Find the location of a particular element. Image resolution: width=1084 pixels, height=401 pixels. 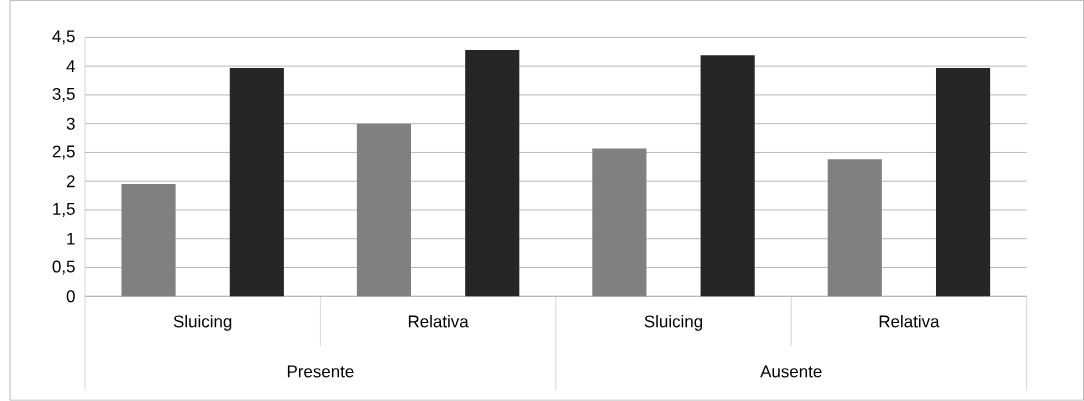

y-tick-label: 0 is located at coordinates (70, 296).